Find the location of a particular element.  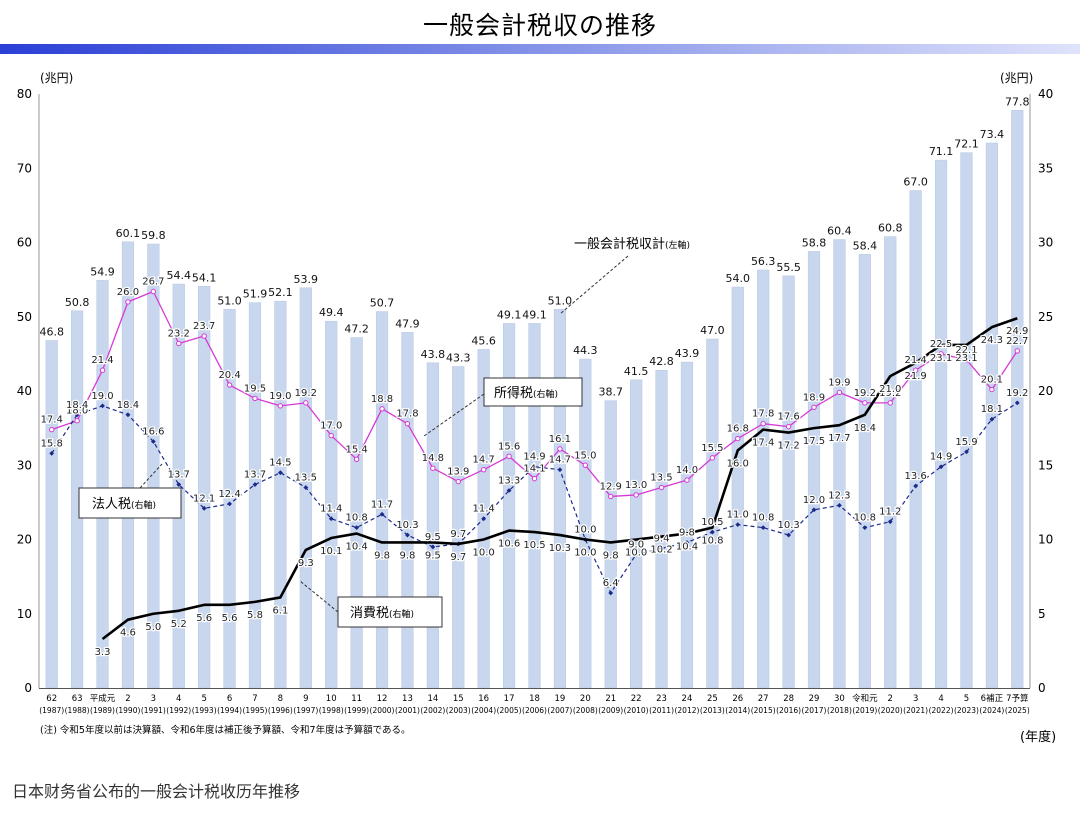

x-tick-year: (2011) is located at coordinates (661, 710).